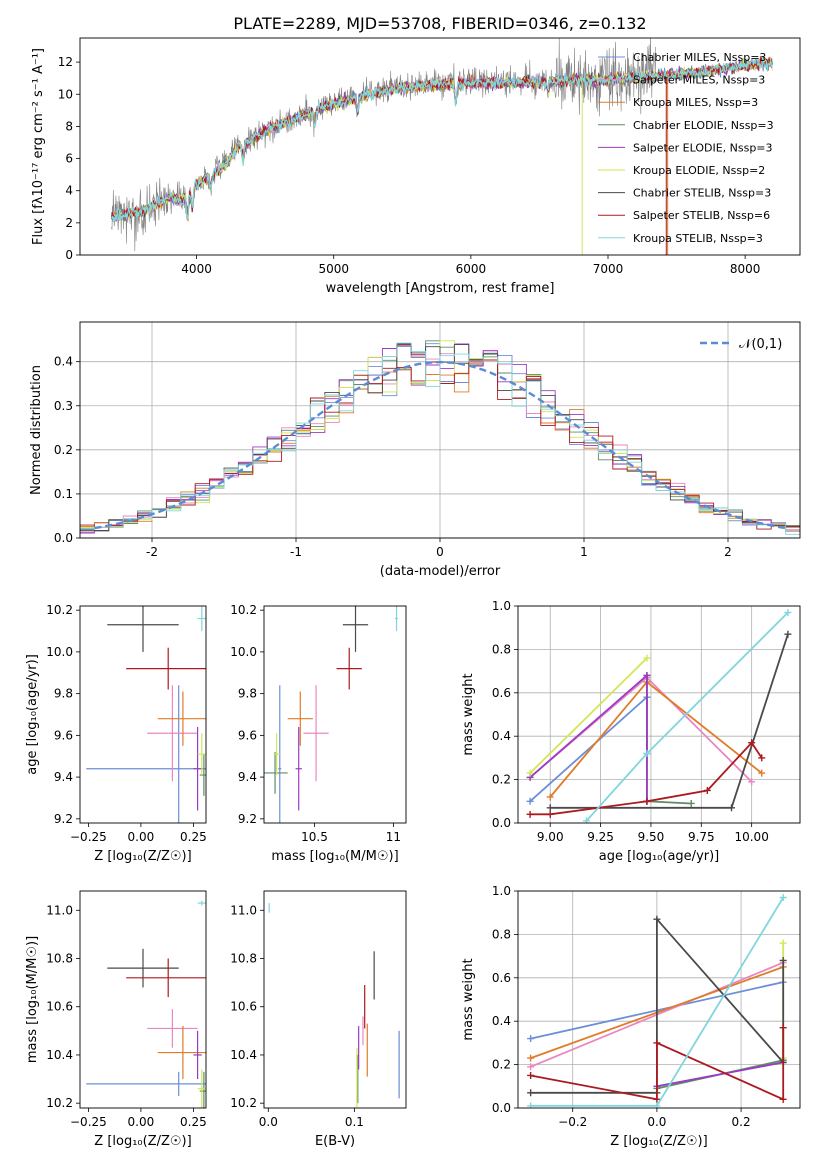 Image resolution: width=819 pixels, height=1170 pixels. Describe the element at coordinates (59, 959) in the screenshot. I see `y-tick-label: 10.8` at that location.